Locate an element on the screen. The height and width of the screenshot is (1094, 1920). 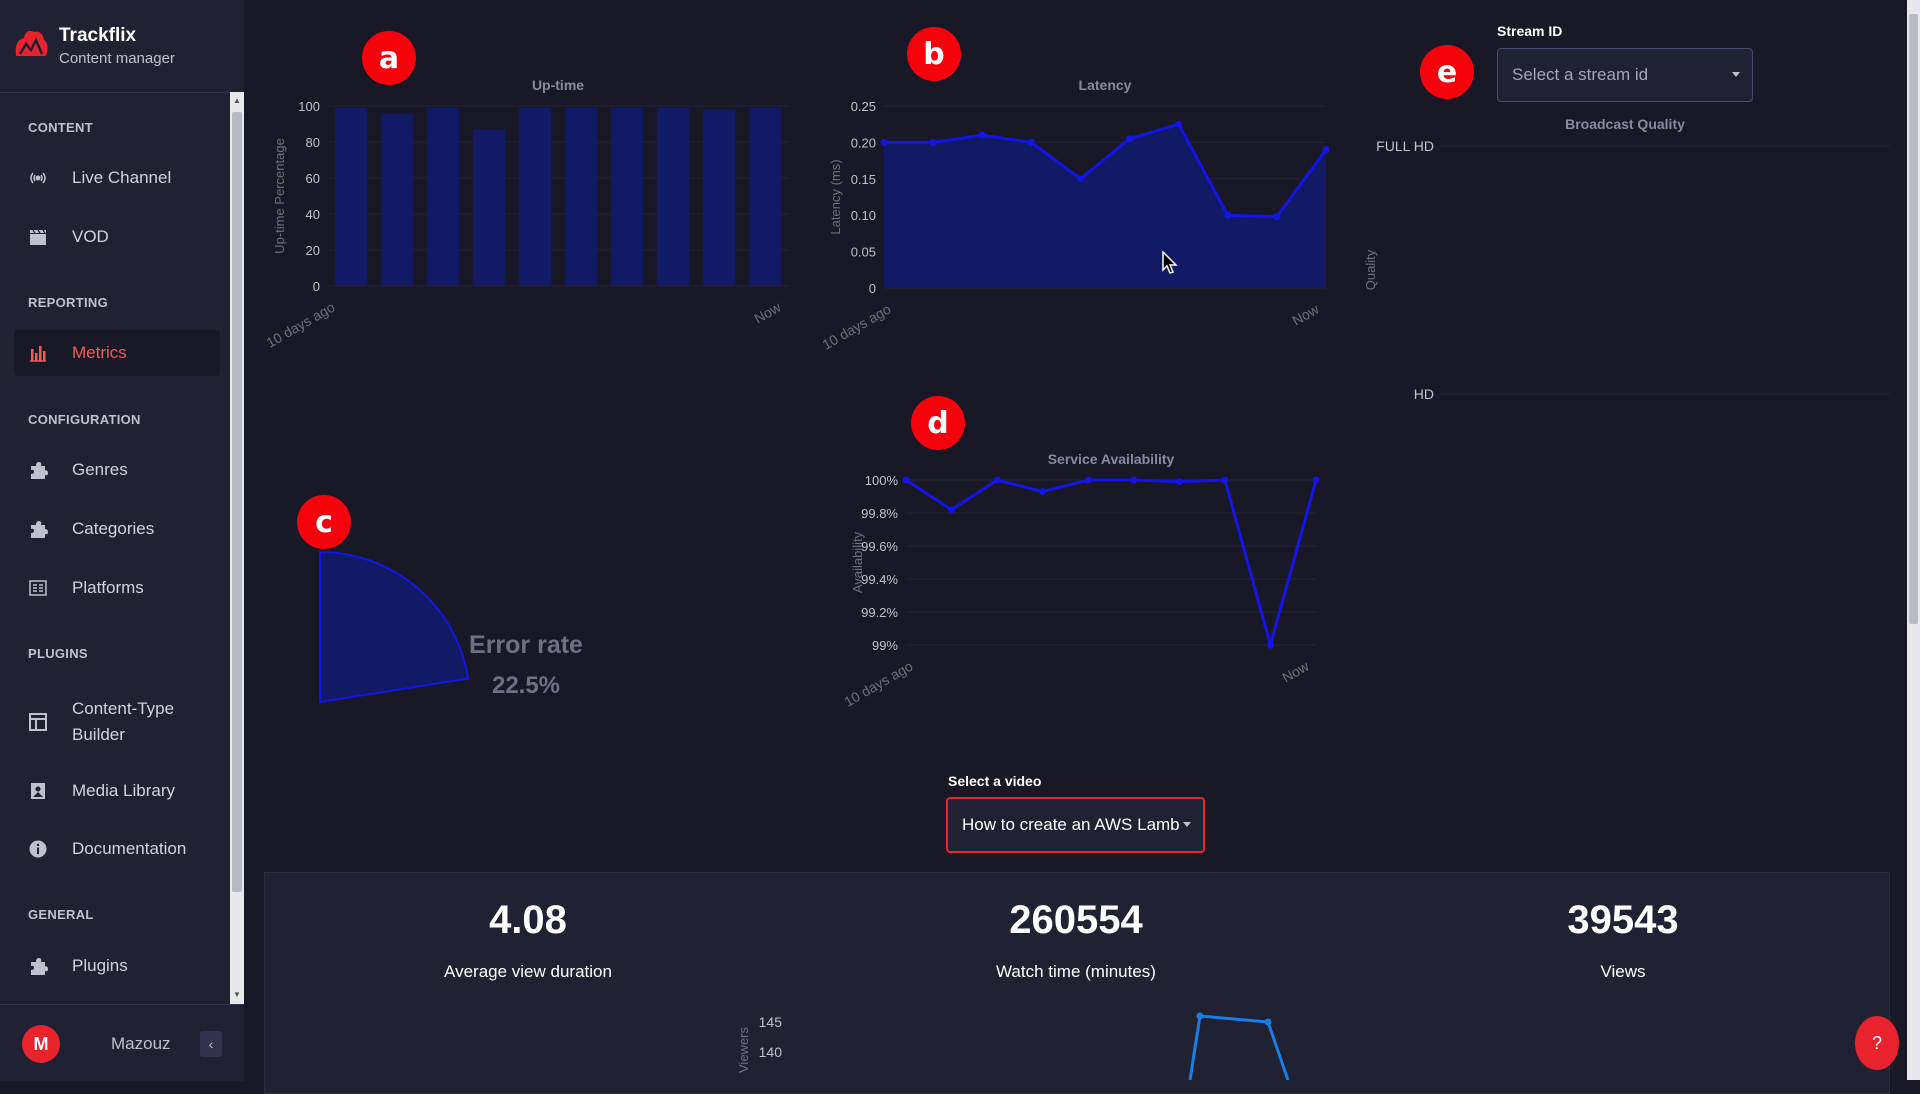
availability-line is located at coordinates (1111, 564).